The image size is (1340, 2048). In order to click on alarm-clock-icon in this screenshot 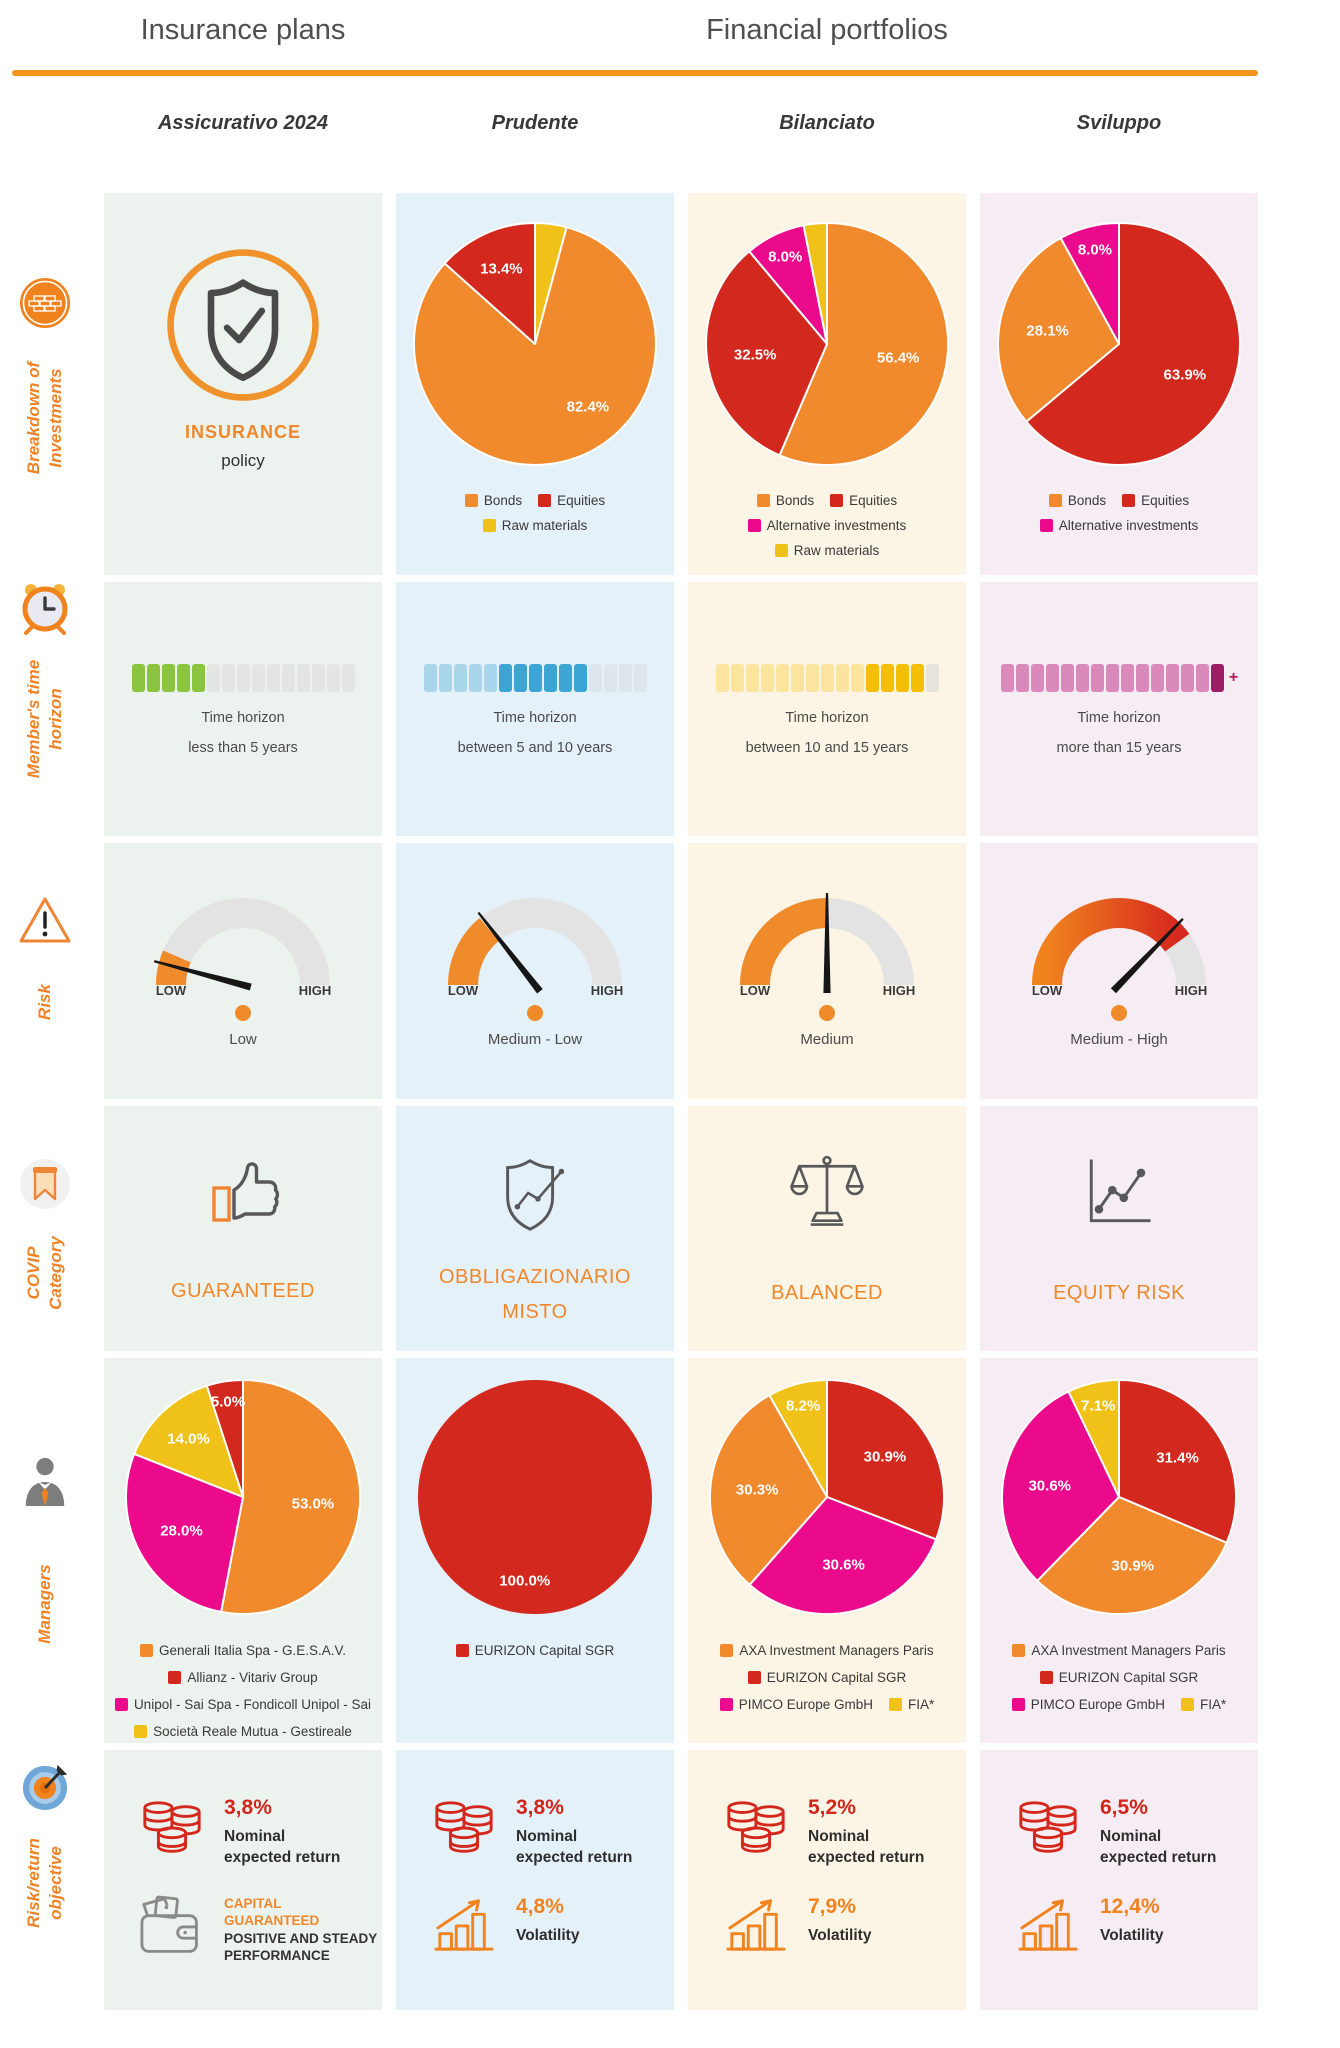, I will do `click(45, 611)`.